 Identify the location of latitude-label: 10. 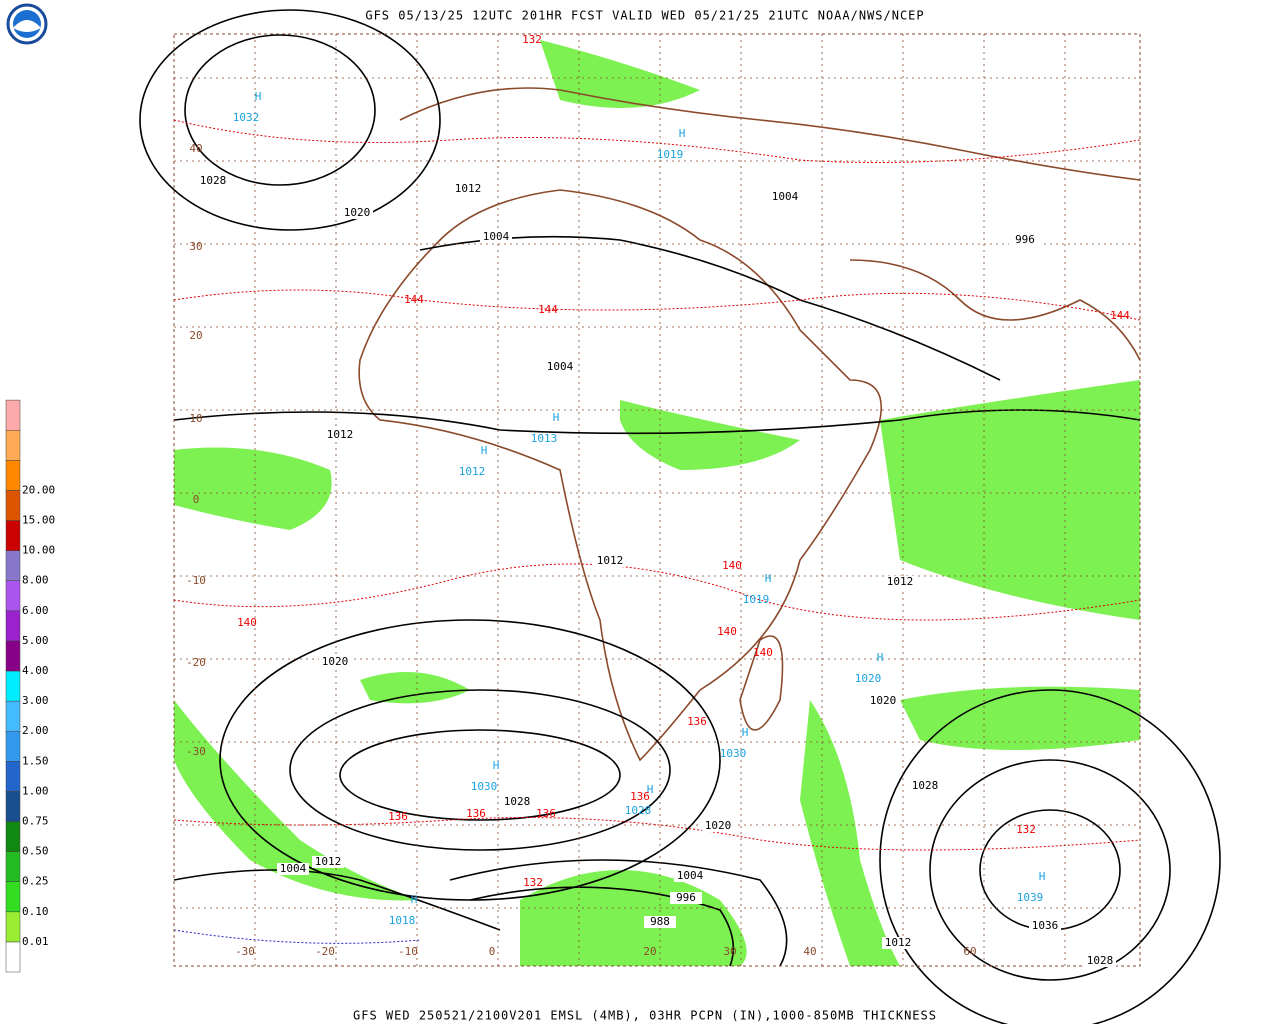
(195, 418).